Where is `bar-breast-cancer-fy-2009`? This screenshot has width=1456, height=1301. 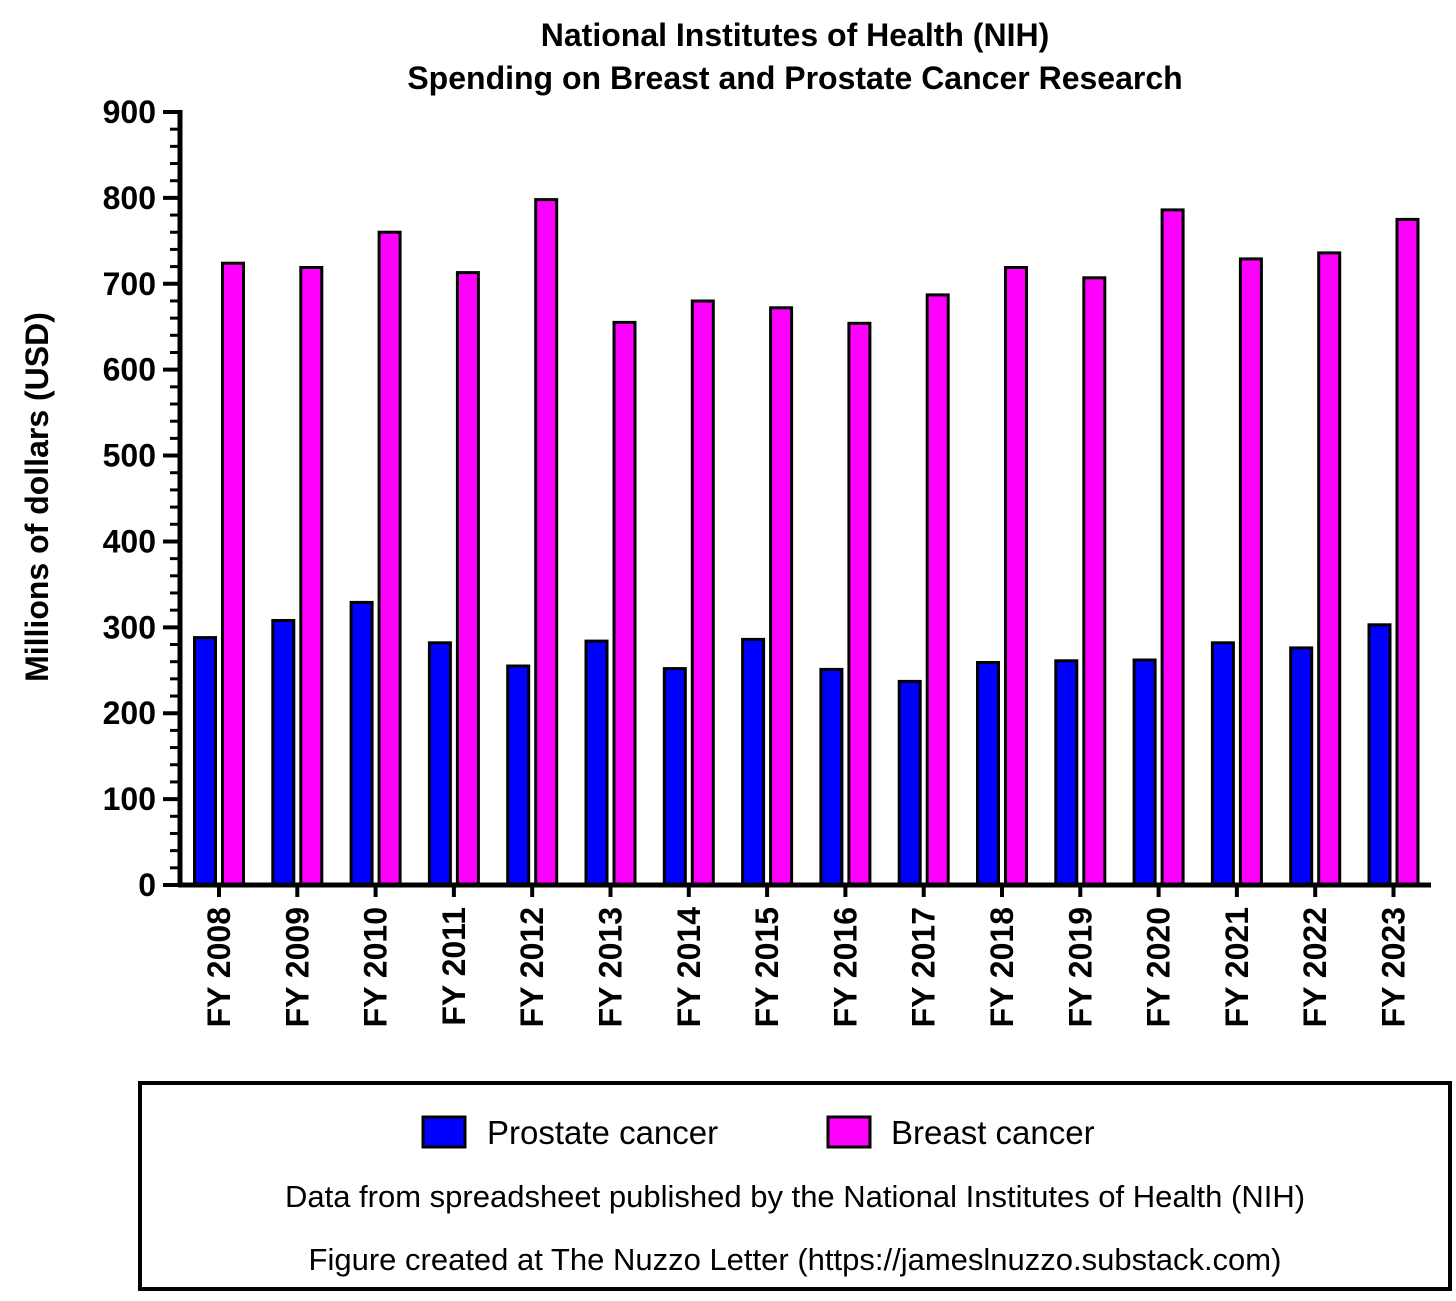
bar-breast-cancer-fy-2009 is located at coordinates (311, 576).